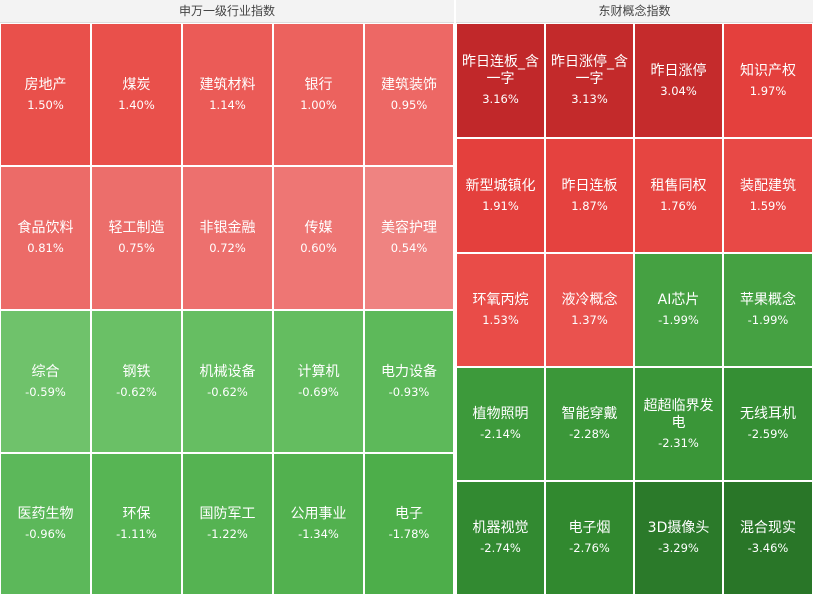 The image size is (813, 595). Describe the element at coordinates (136, 524) in the screenshot. I see `treemap-tile: 环保 -1.11%` at that location.